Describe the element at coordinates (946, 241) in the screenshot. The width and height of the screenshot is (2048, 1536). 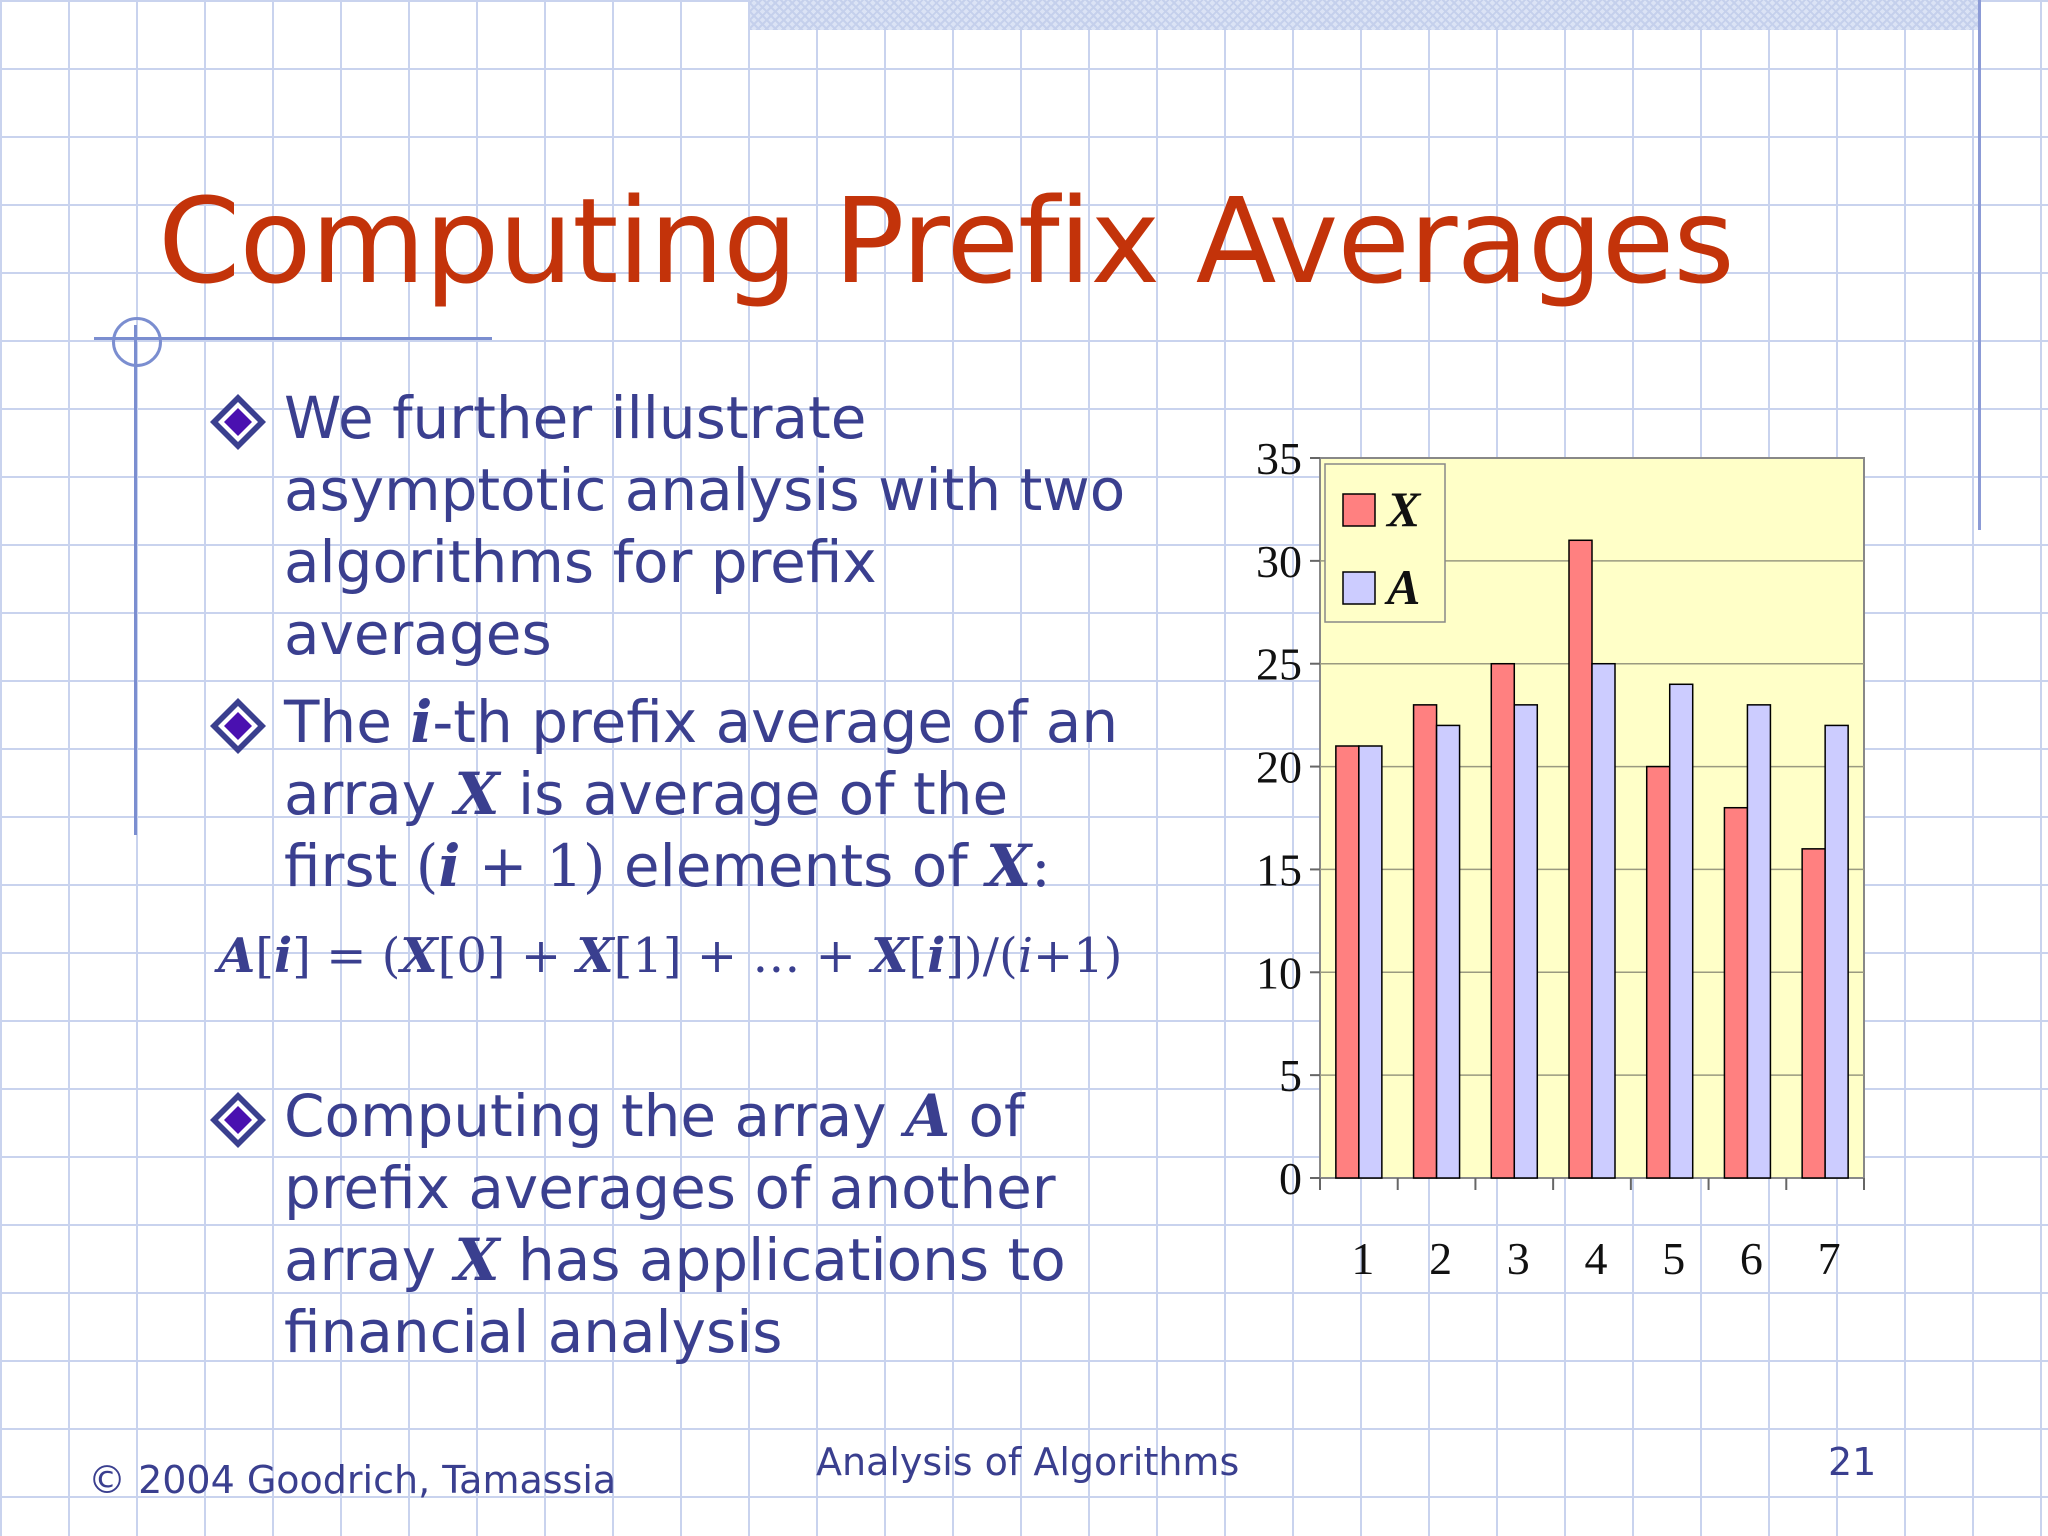
I see `slide-title: Computing Prefix Averages` at that location.